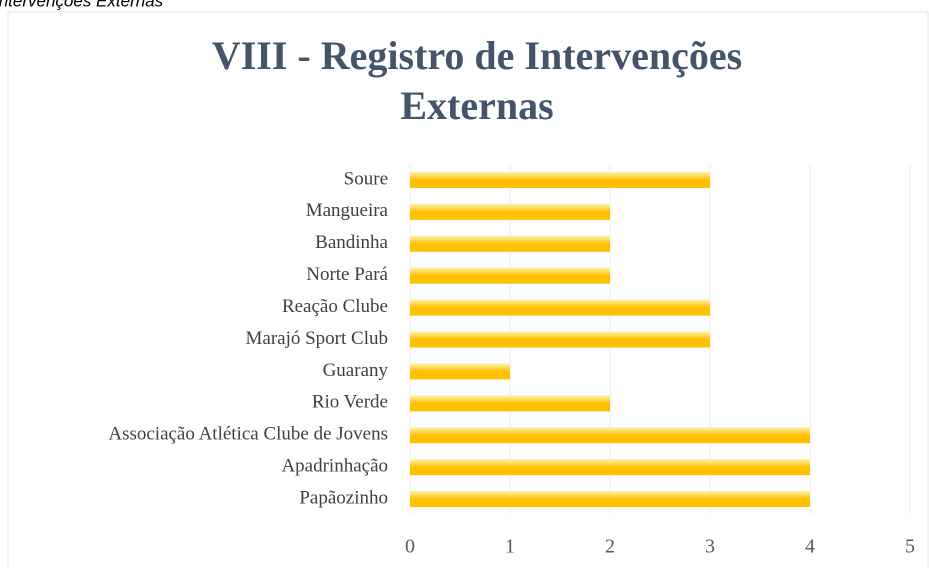 The image size is (929, 568). Describe the element at coordinates (410, 547) in the screenshot. I see `x-tick-label: 0` at that location.